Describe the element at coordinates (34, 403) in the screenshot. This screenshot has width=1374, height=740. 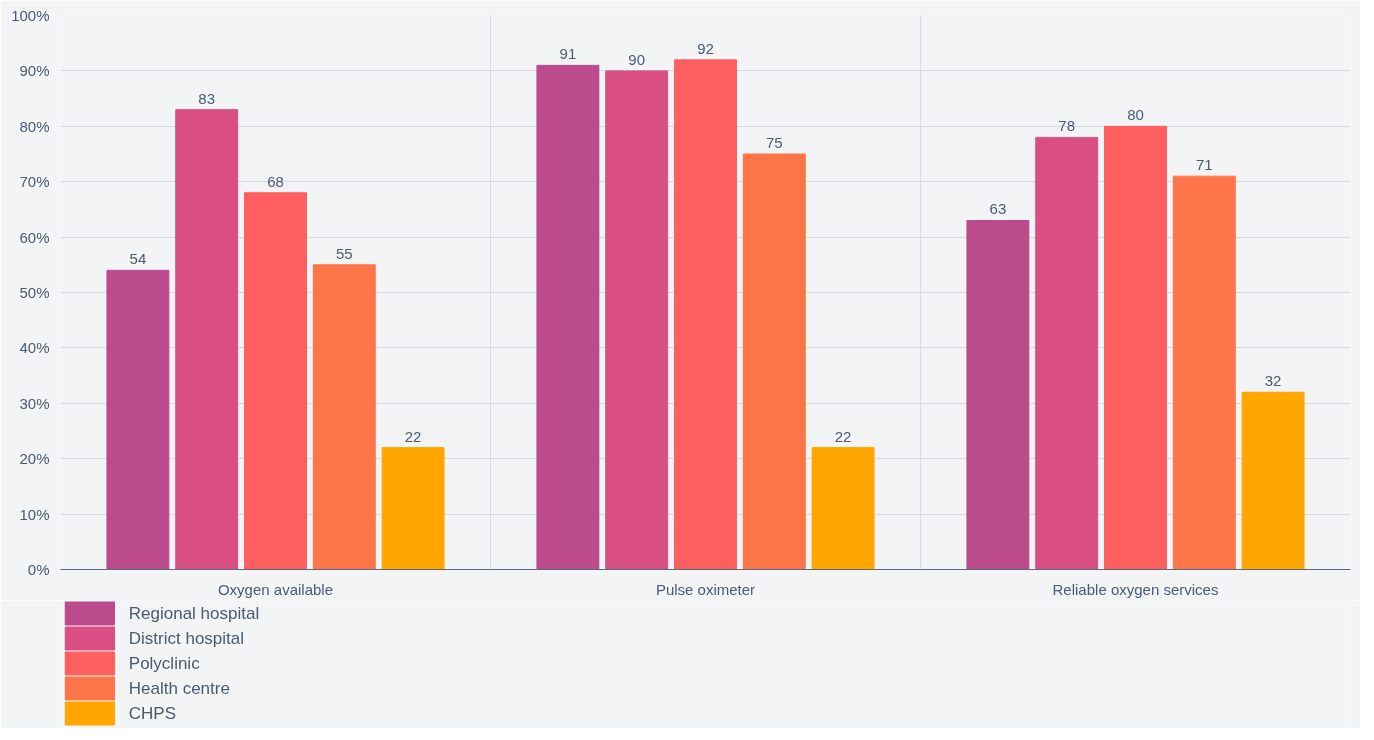
I see `y-tick-label: 30%` at that location.